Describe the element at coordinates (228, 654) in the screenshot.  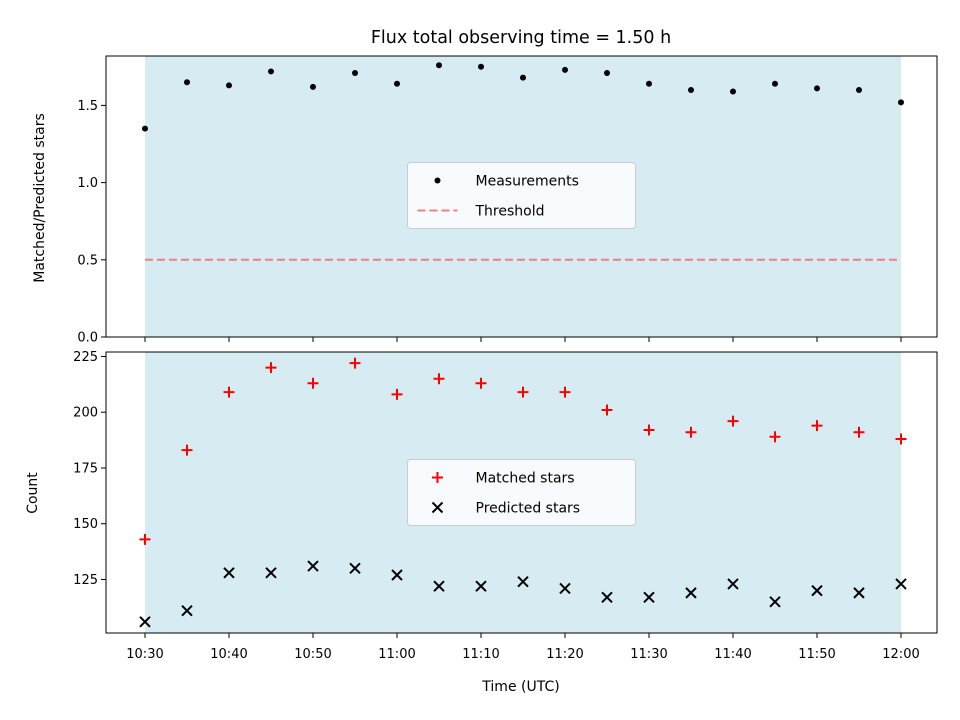
I see `x-tick-label: 10:40` at that location.